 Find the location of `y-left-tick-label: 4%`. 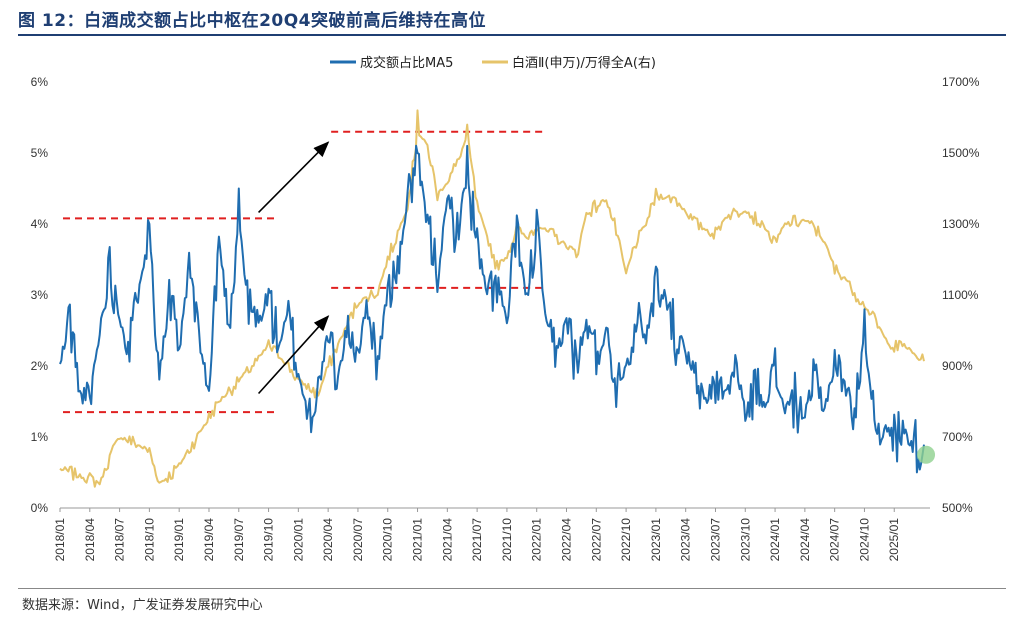

y-left-tick-label: 4% is located at coordinates (40, 224).